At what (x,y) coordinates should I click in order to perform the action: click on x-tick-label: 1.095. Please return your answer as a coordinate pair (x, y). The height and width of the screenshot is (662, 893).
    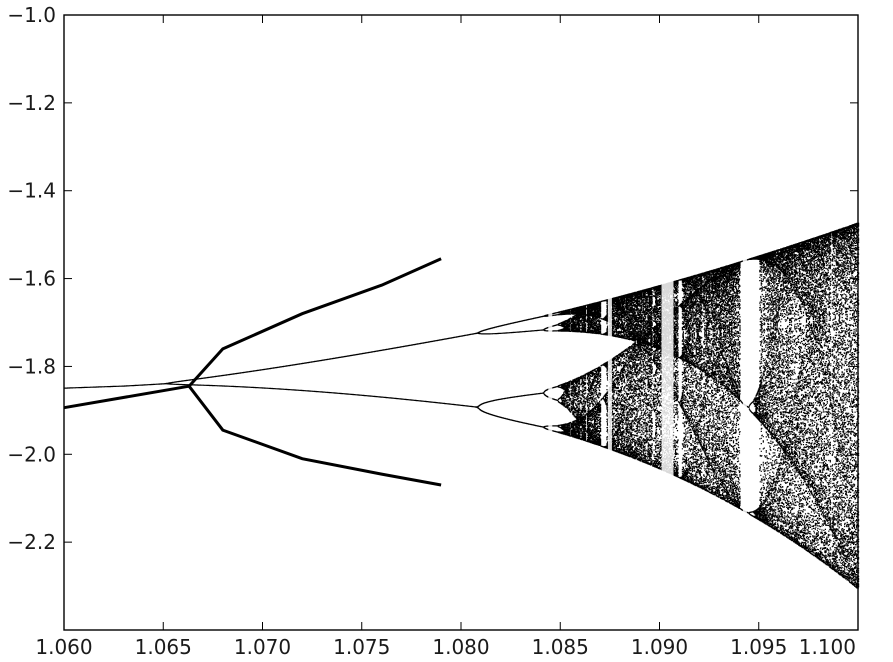
    Looking at the image, I should click on (758, 646).